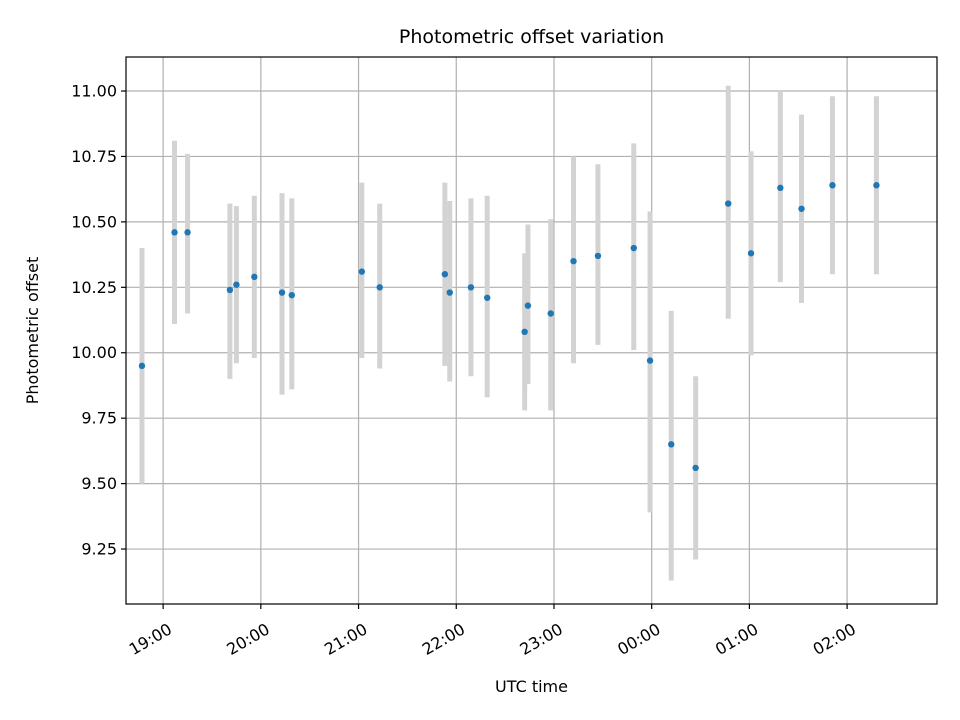 This screenshot has width=960, height=720. What do you see at coordinates (541, 639) in the screenshot?
I see `x-tick-label: 23:00` at bounding box center [541, 639].